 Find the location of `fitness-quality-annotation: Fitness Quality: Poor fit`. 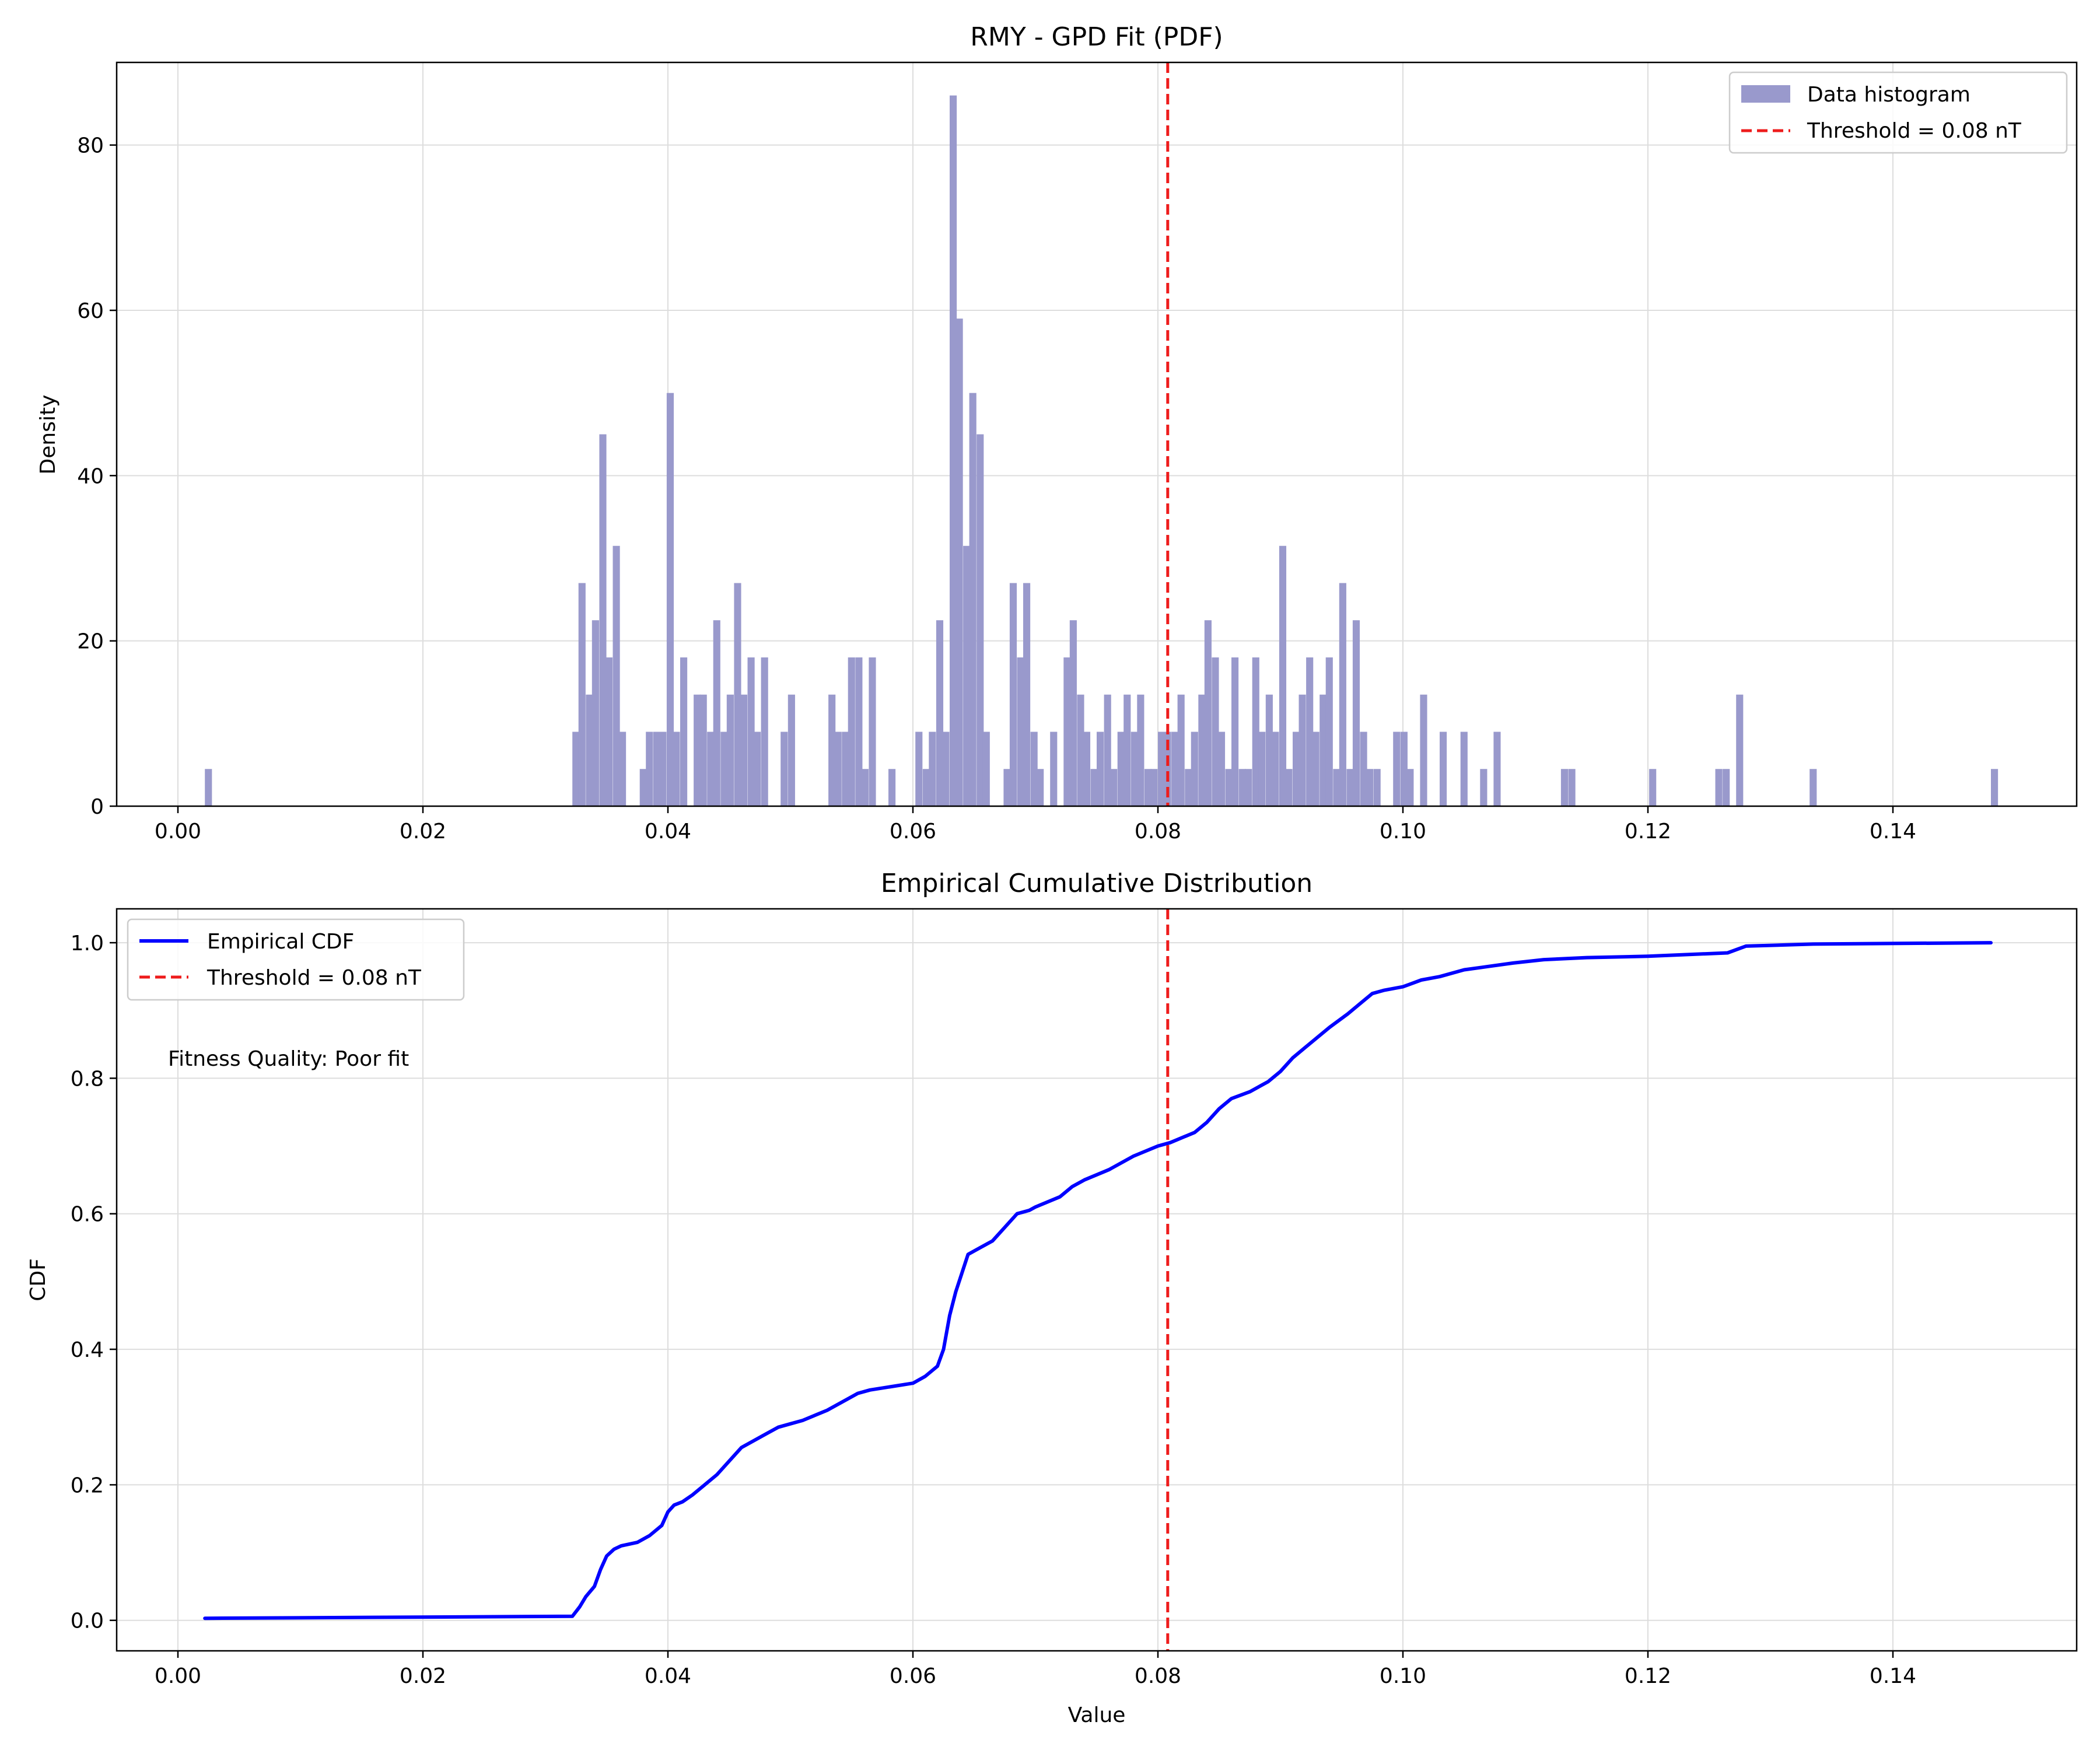

fitness-quality-annotation: Fitness Quality: Poor fit is located at coordinates (288, 1059).